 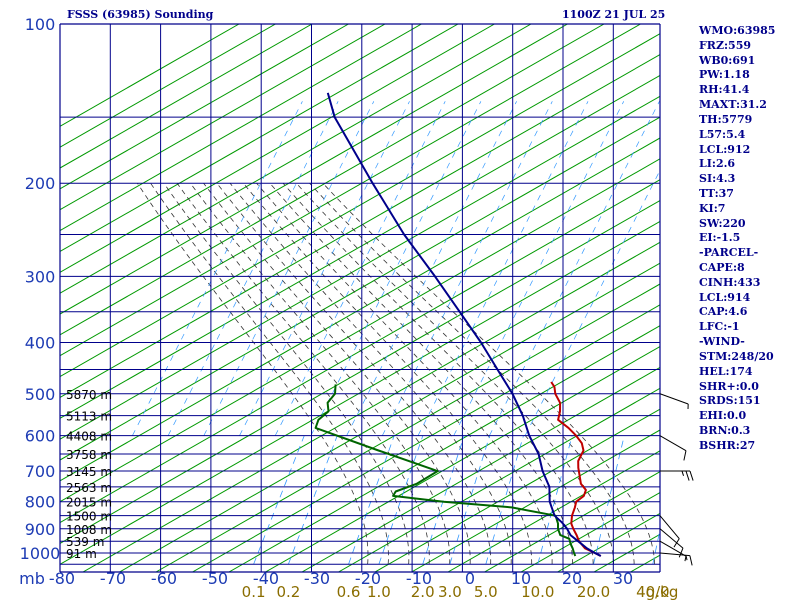 I want to click on mixing-ratio-label: 1.0, so click(x=379, y=591).